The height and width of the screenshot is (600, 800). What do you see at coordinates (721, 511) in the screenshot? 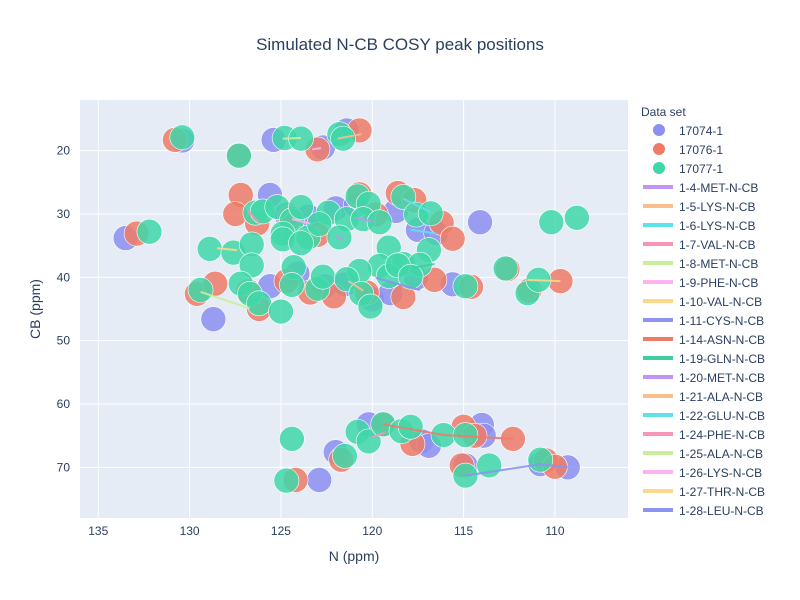
I see `legend-label: 1-28-LEU-N-CB` at bounding box center [721, 511].